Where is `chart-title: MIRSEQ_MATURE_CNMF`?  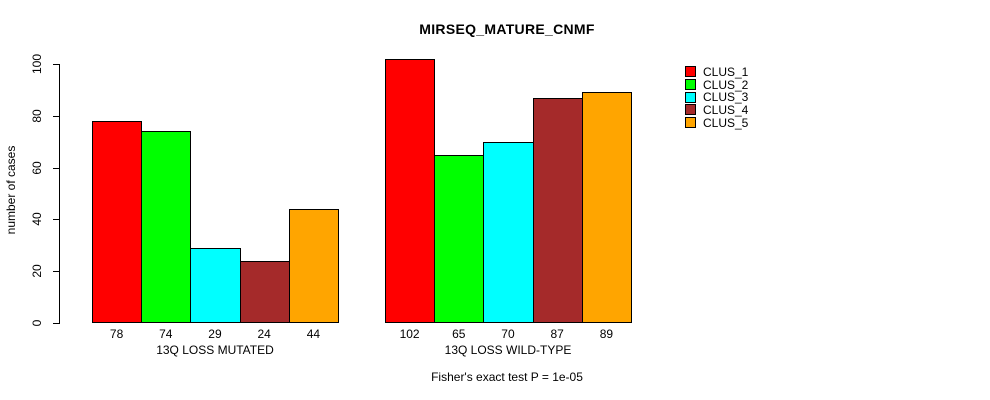
chart-title: MIRSEQ_MATURE_CNMF is located at coordinates (507, 29).